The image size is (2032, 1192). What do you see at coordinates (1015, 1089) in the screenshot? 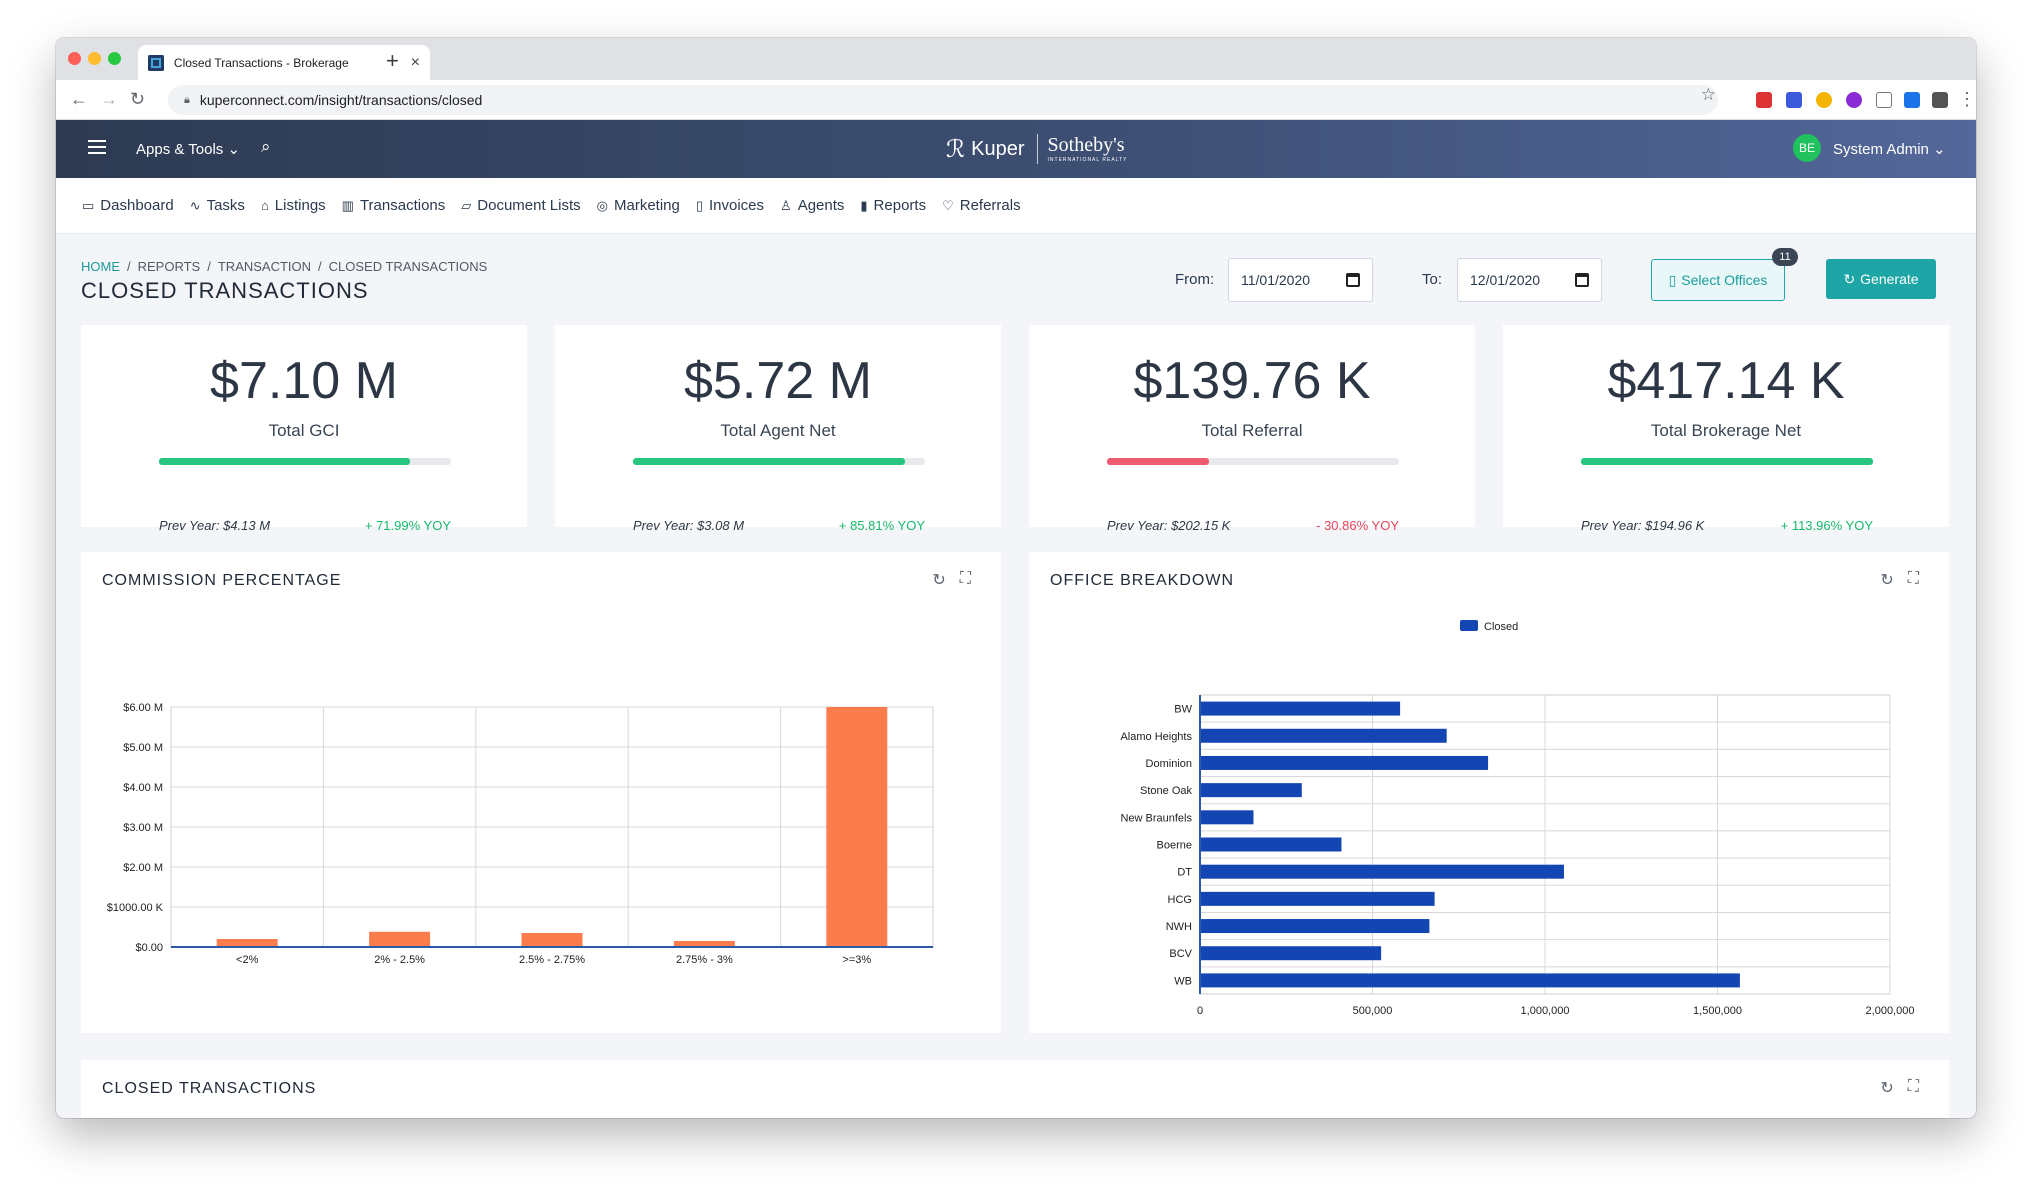
I see `closed-transactions-card: CLOSED TRANSACTIONS ↻ ⛶` at bounding box center [1015, 1089].